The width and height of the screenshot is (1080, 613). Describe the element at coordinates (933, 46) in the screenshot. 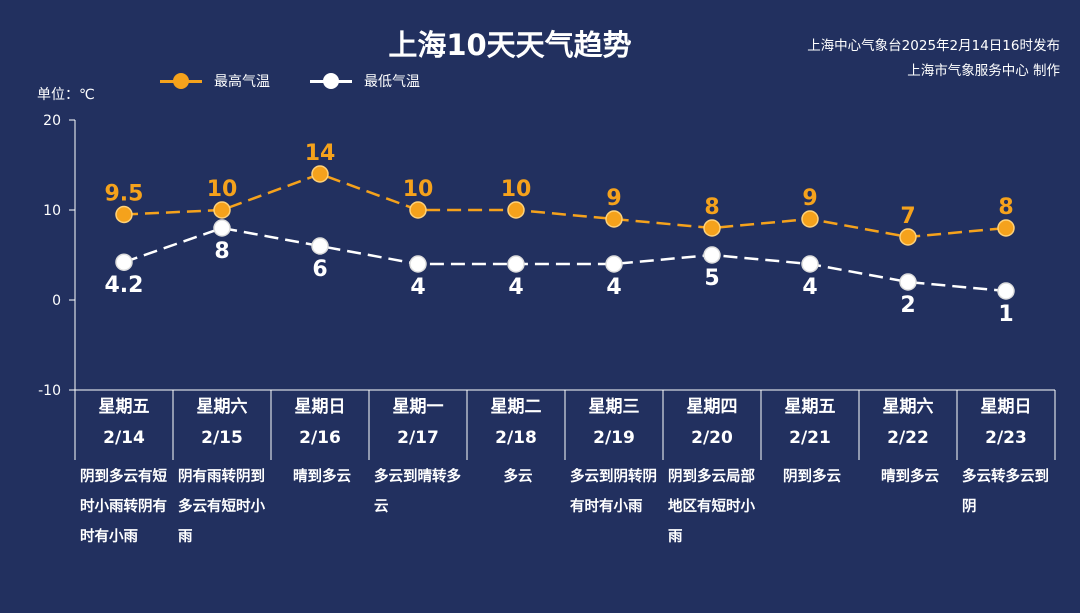

I see `issue-line: 上海中心气象台2025年2月14日16时发布` at that location.